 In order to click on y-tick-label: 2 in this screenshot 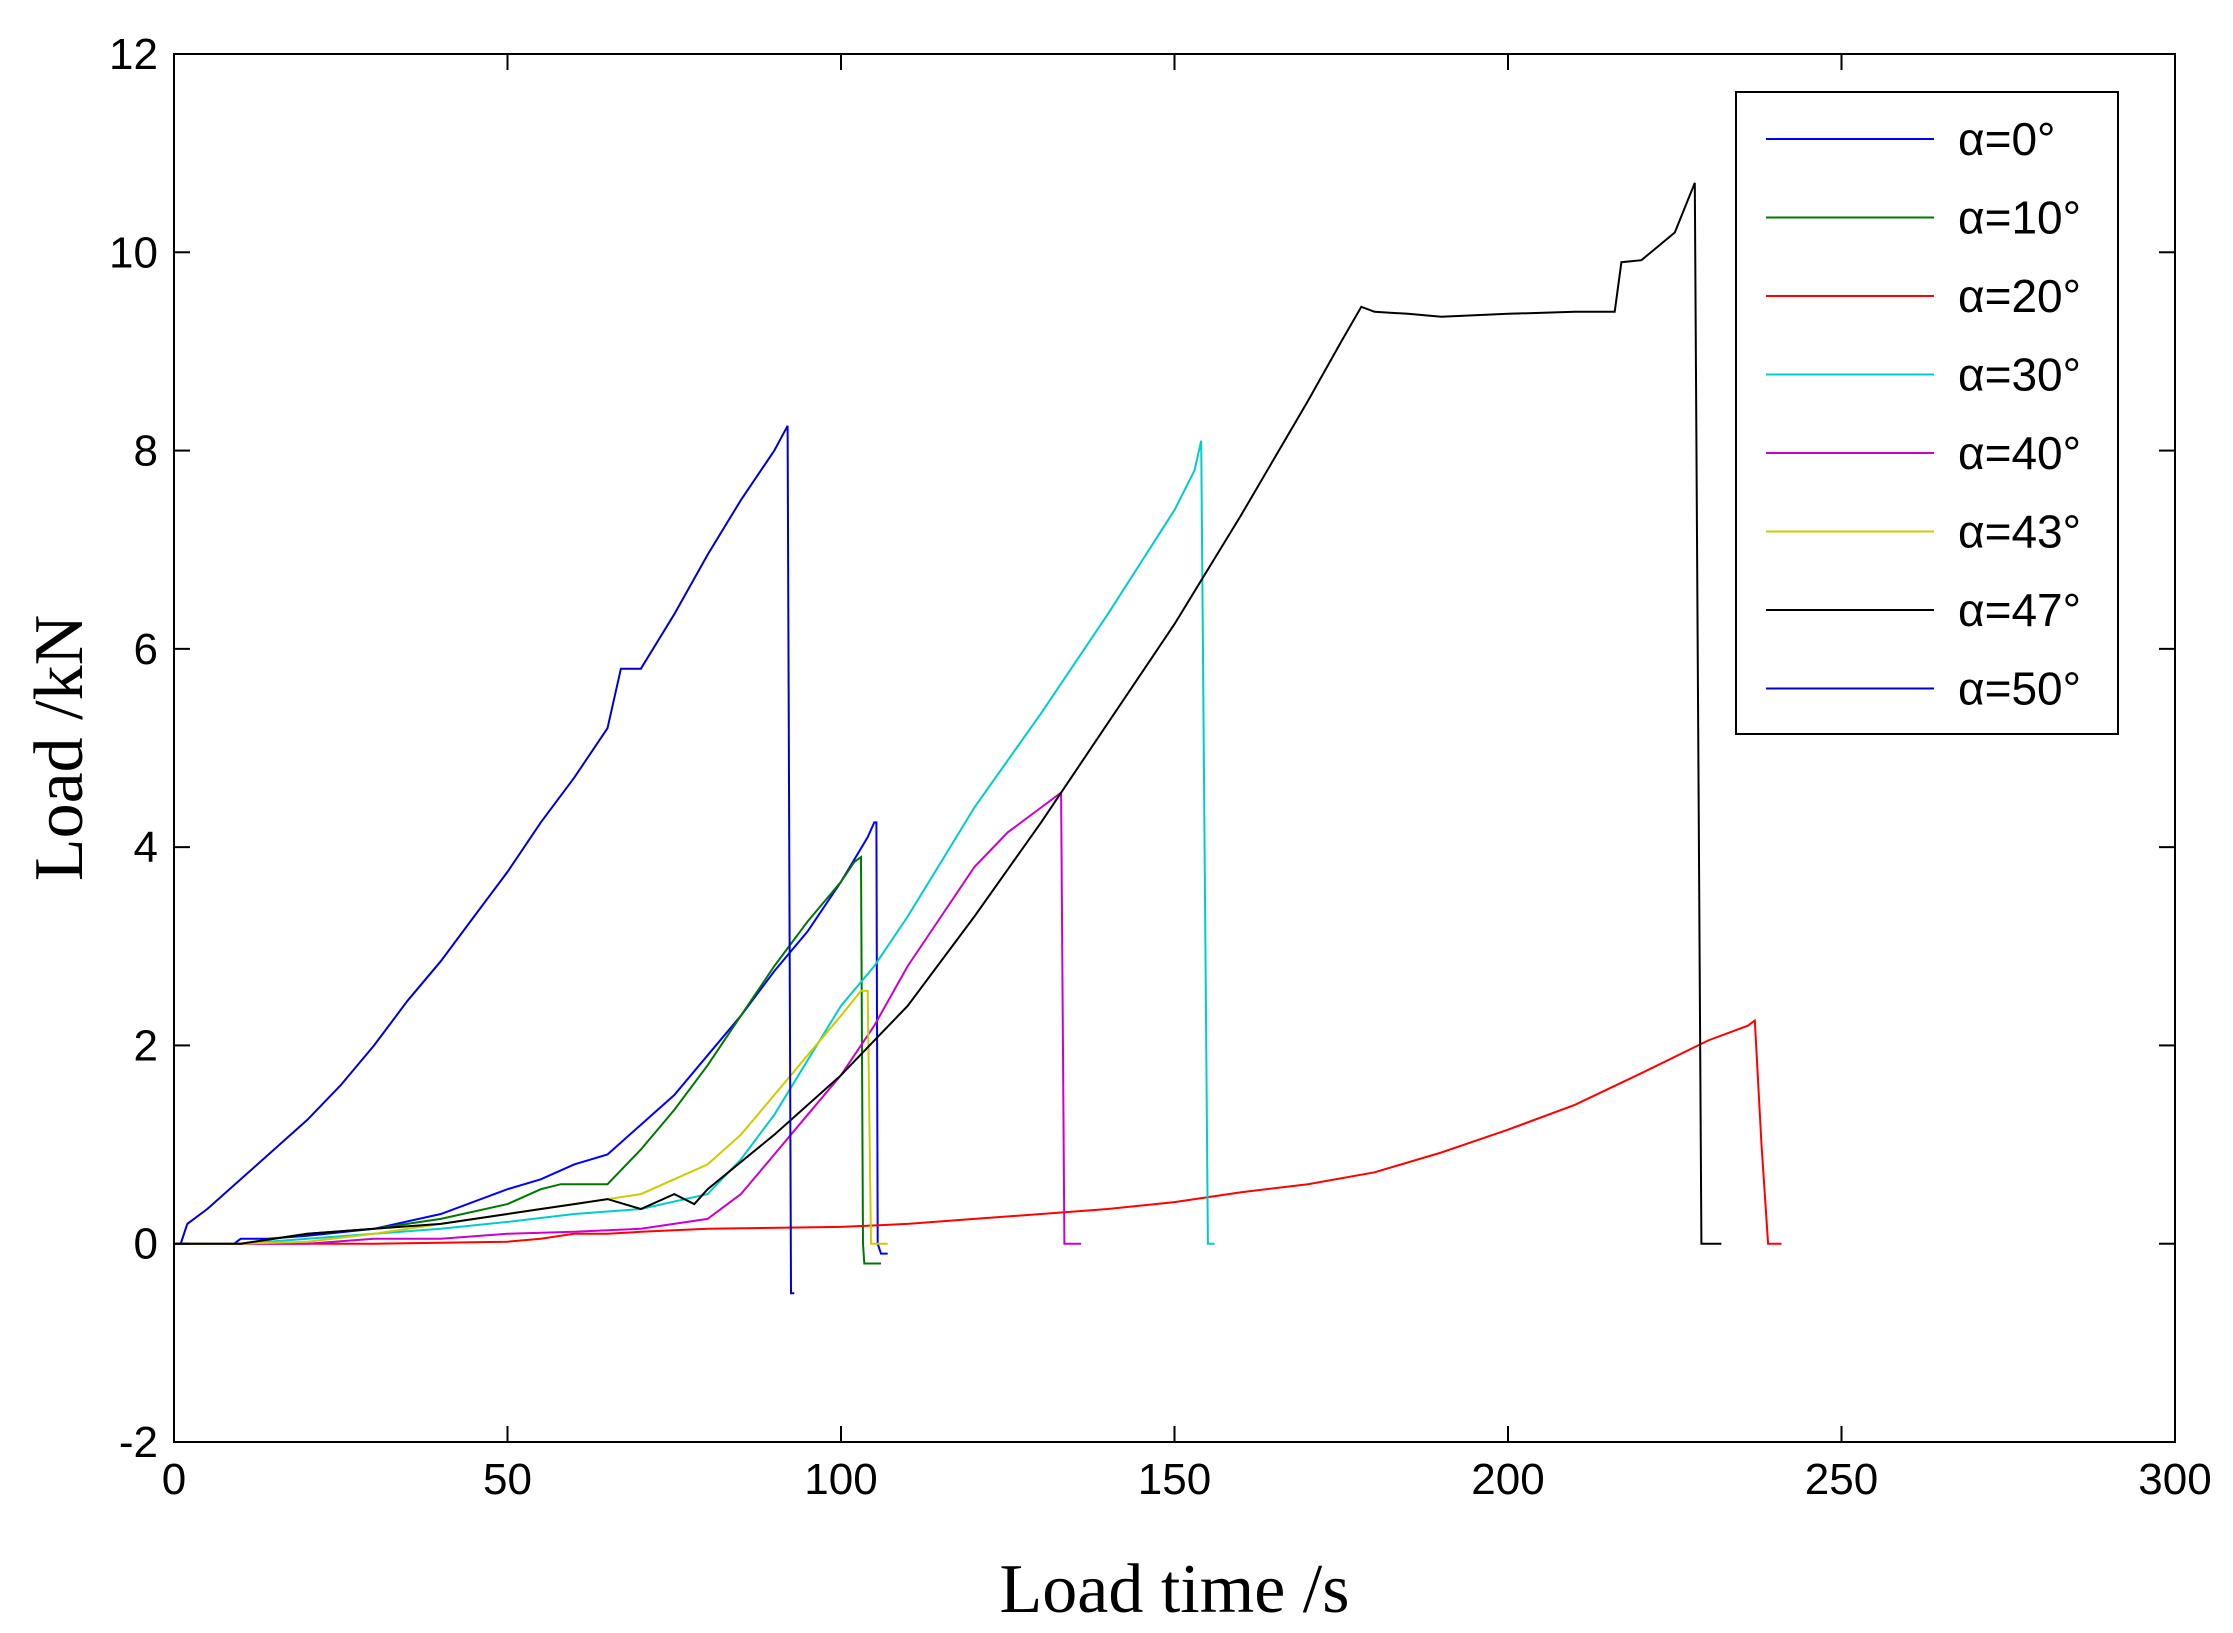, I will do `click(146, 1045)`.